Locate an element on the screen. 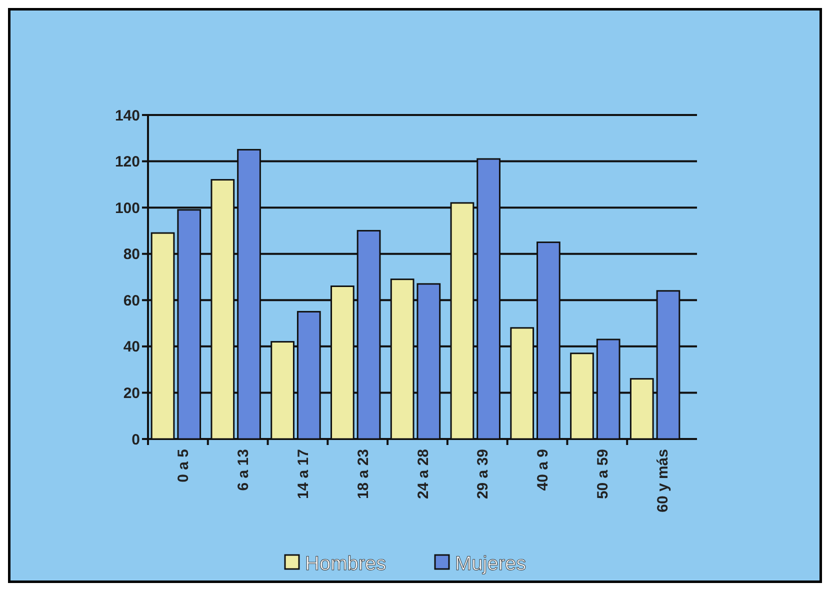 This screenshot has height=591, width=830. x-tick-label: 60 y más is located at coordinates (663, 480).